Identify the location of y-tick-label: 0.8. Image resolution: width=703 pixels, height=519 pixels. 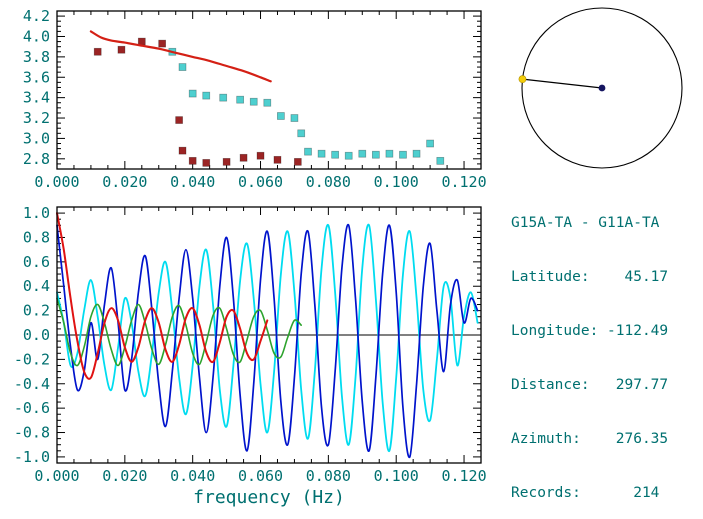
(36, 237).